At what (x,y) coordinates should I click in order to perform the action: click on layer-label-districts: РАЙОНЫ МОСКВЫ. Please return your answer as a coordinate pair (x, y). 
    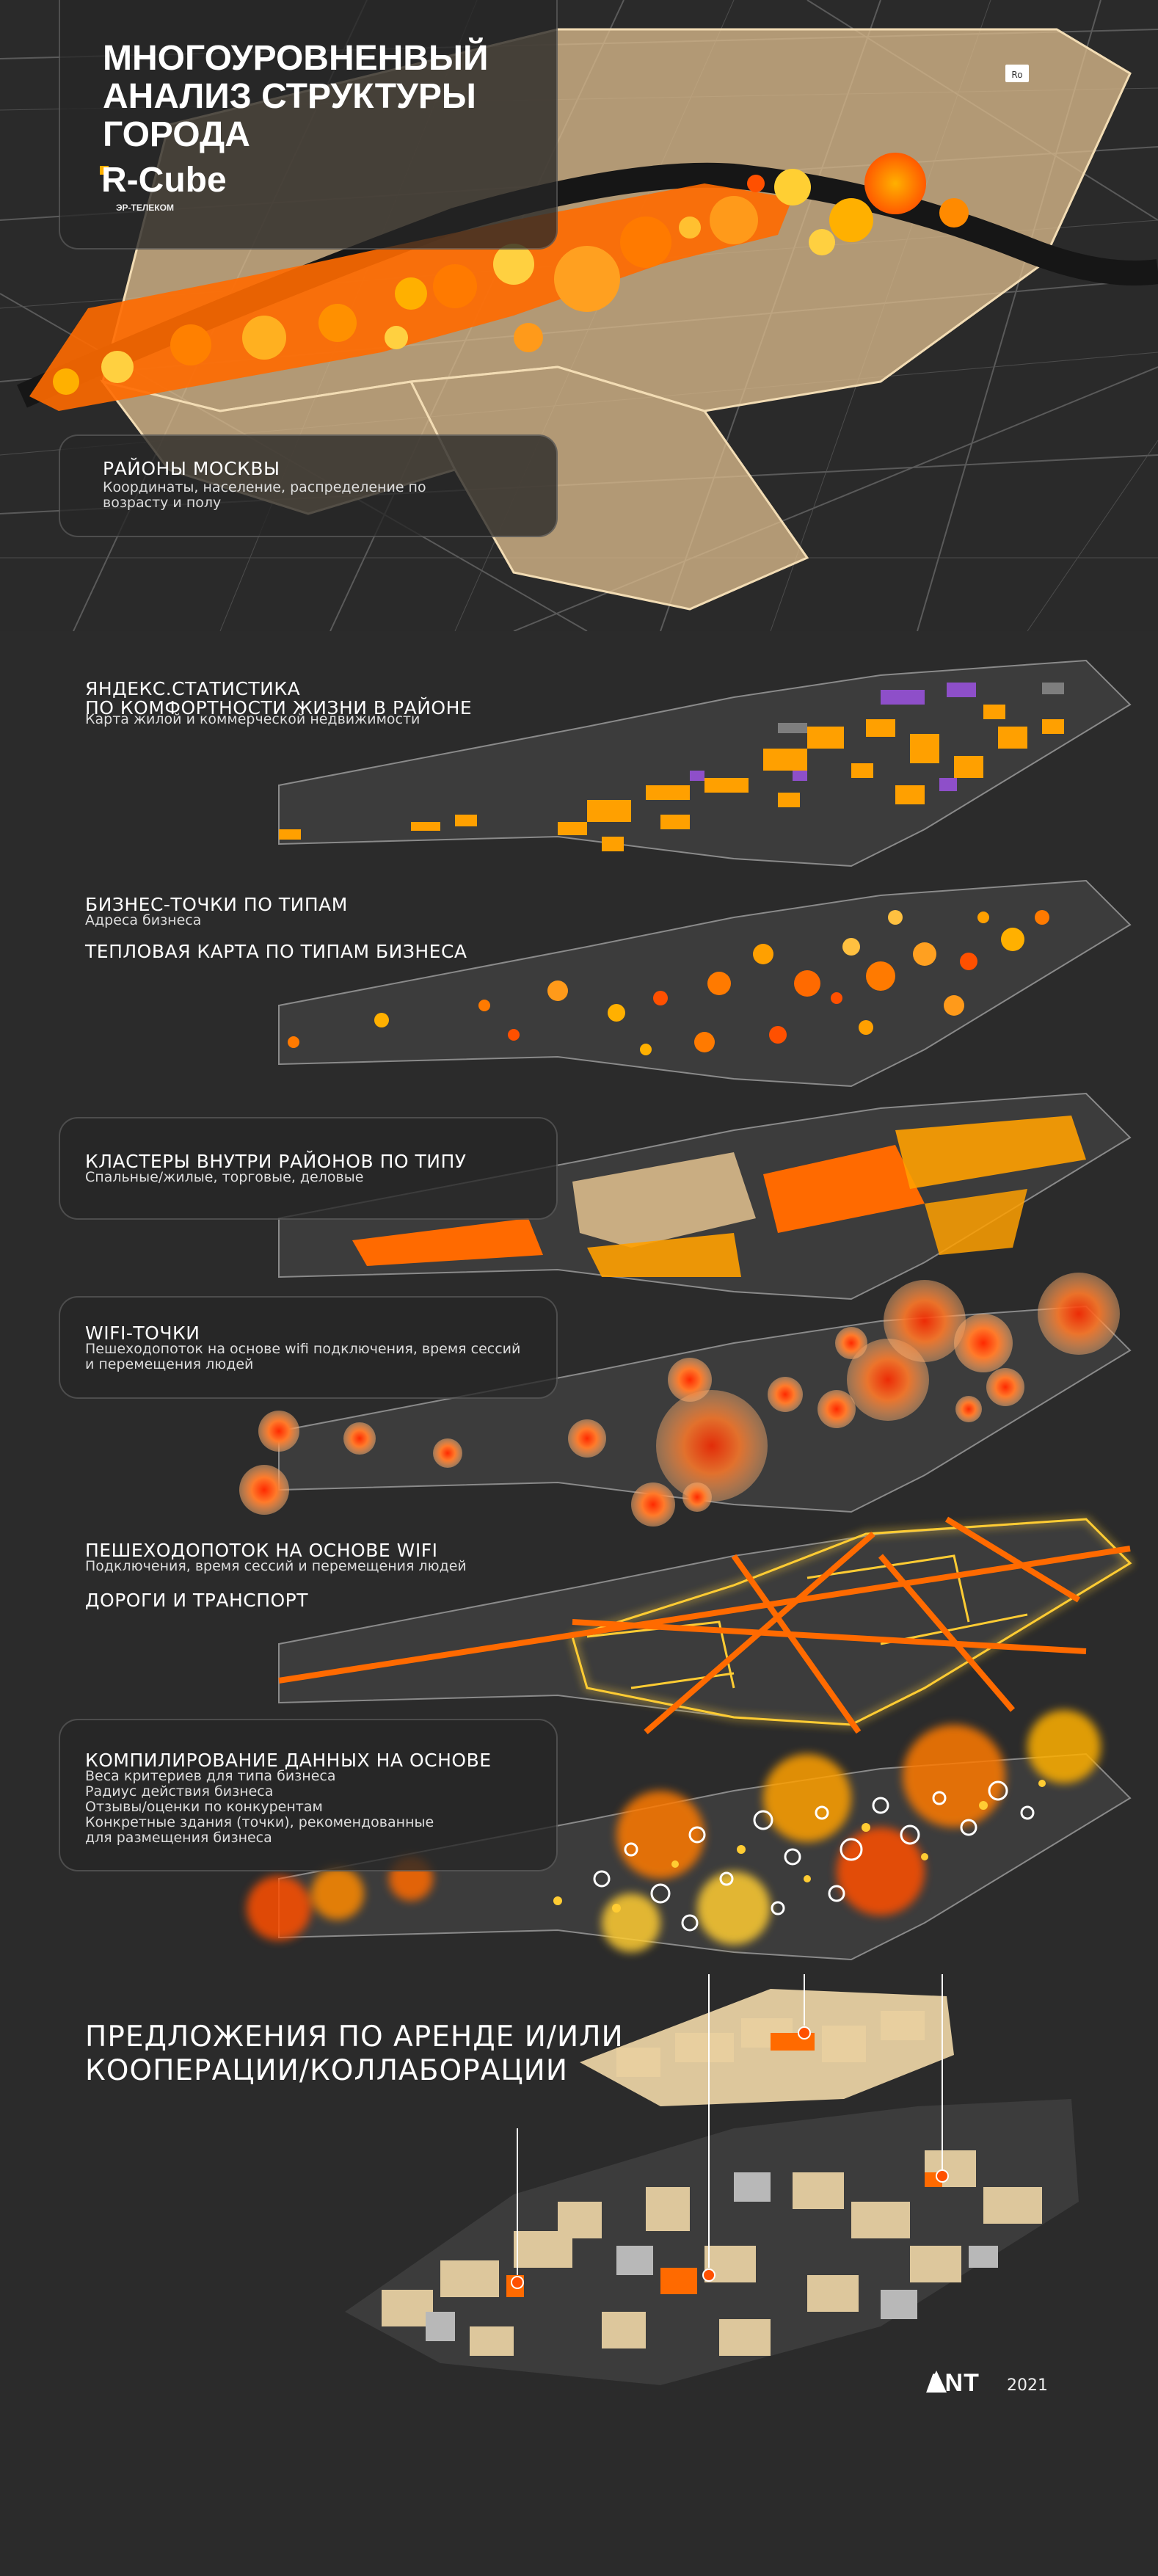
    Looking at the image, I should click on (191, 468).